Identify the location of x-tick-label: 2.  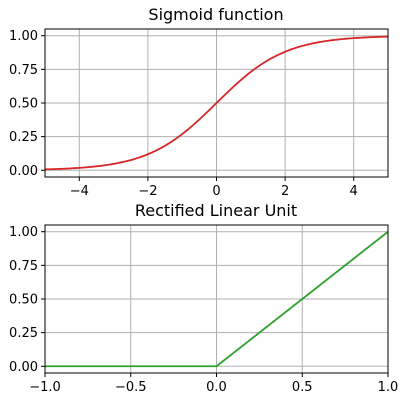
(285, 191).